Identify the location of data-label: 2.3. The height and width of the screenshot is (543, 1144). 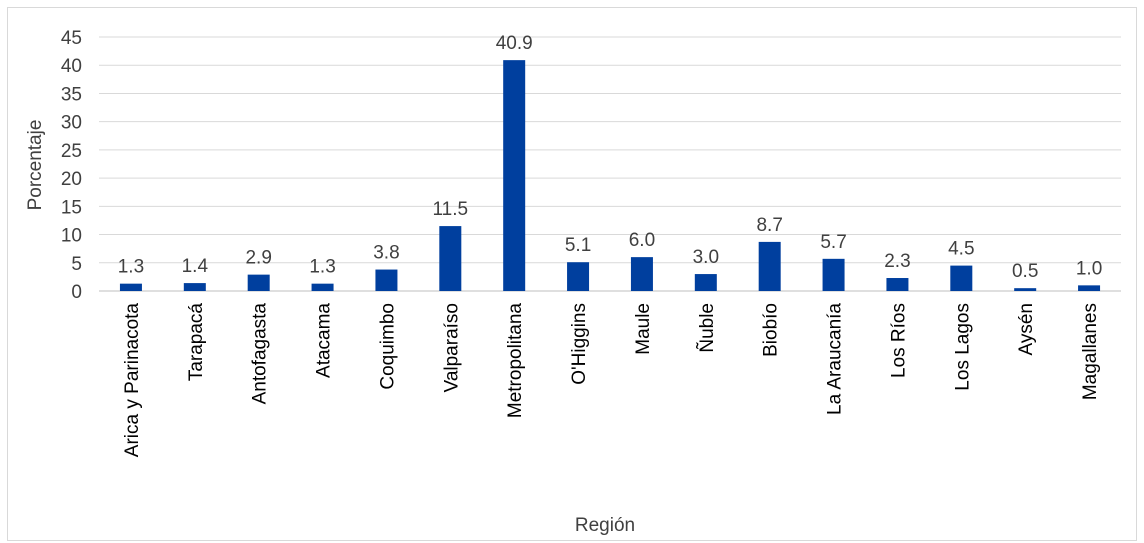
(897, 261).